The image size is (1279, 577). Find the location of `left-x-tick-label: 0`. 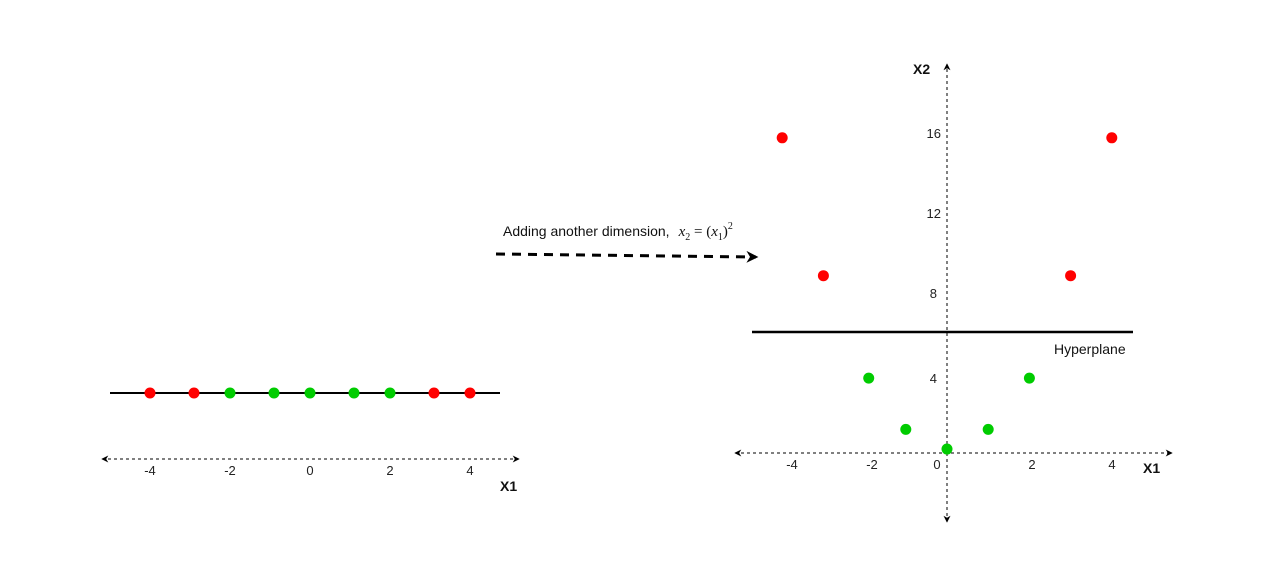

left-x-tick-label: 0 is located at coordinates (309, 470).